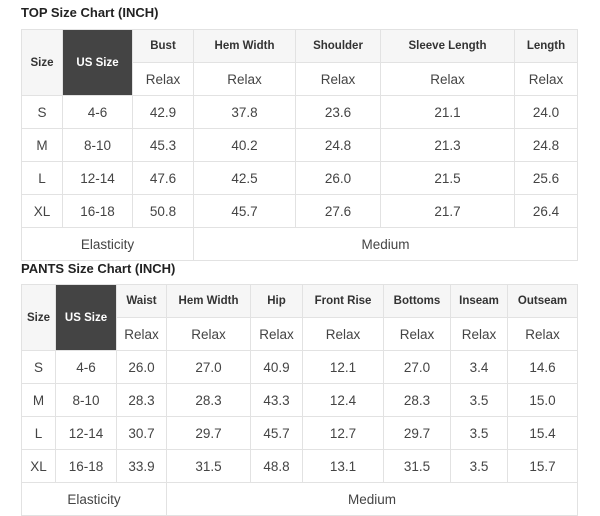 Image resolution: width=600 pixels, height=516 pixels. Describe the element at coordinates (343, 367) in the screenshot. I see `table-cell: 12.1` at that location.